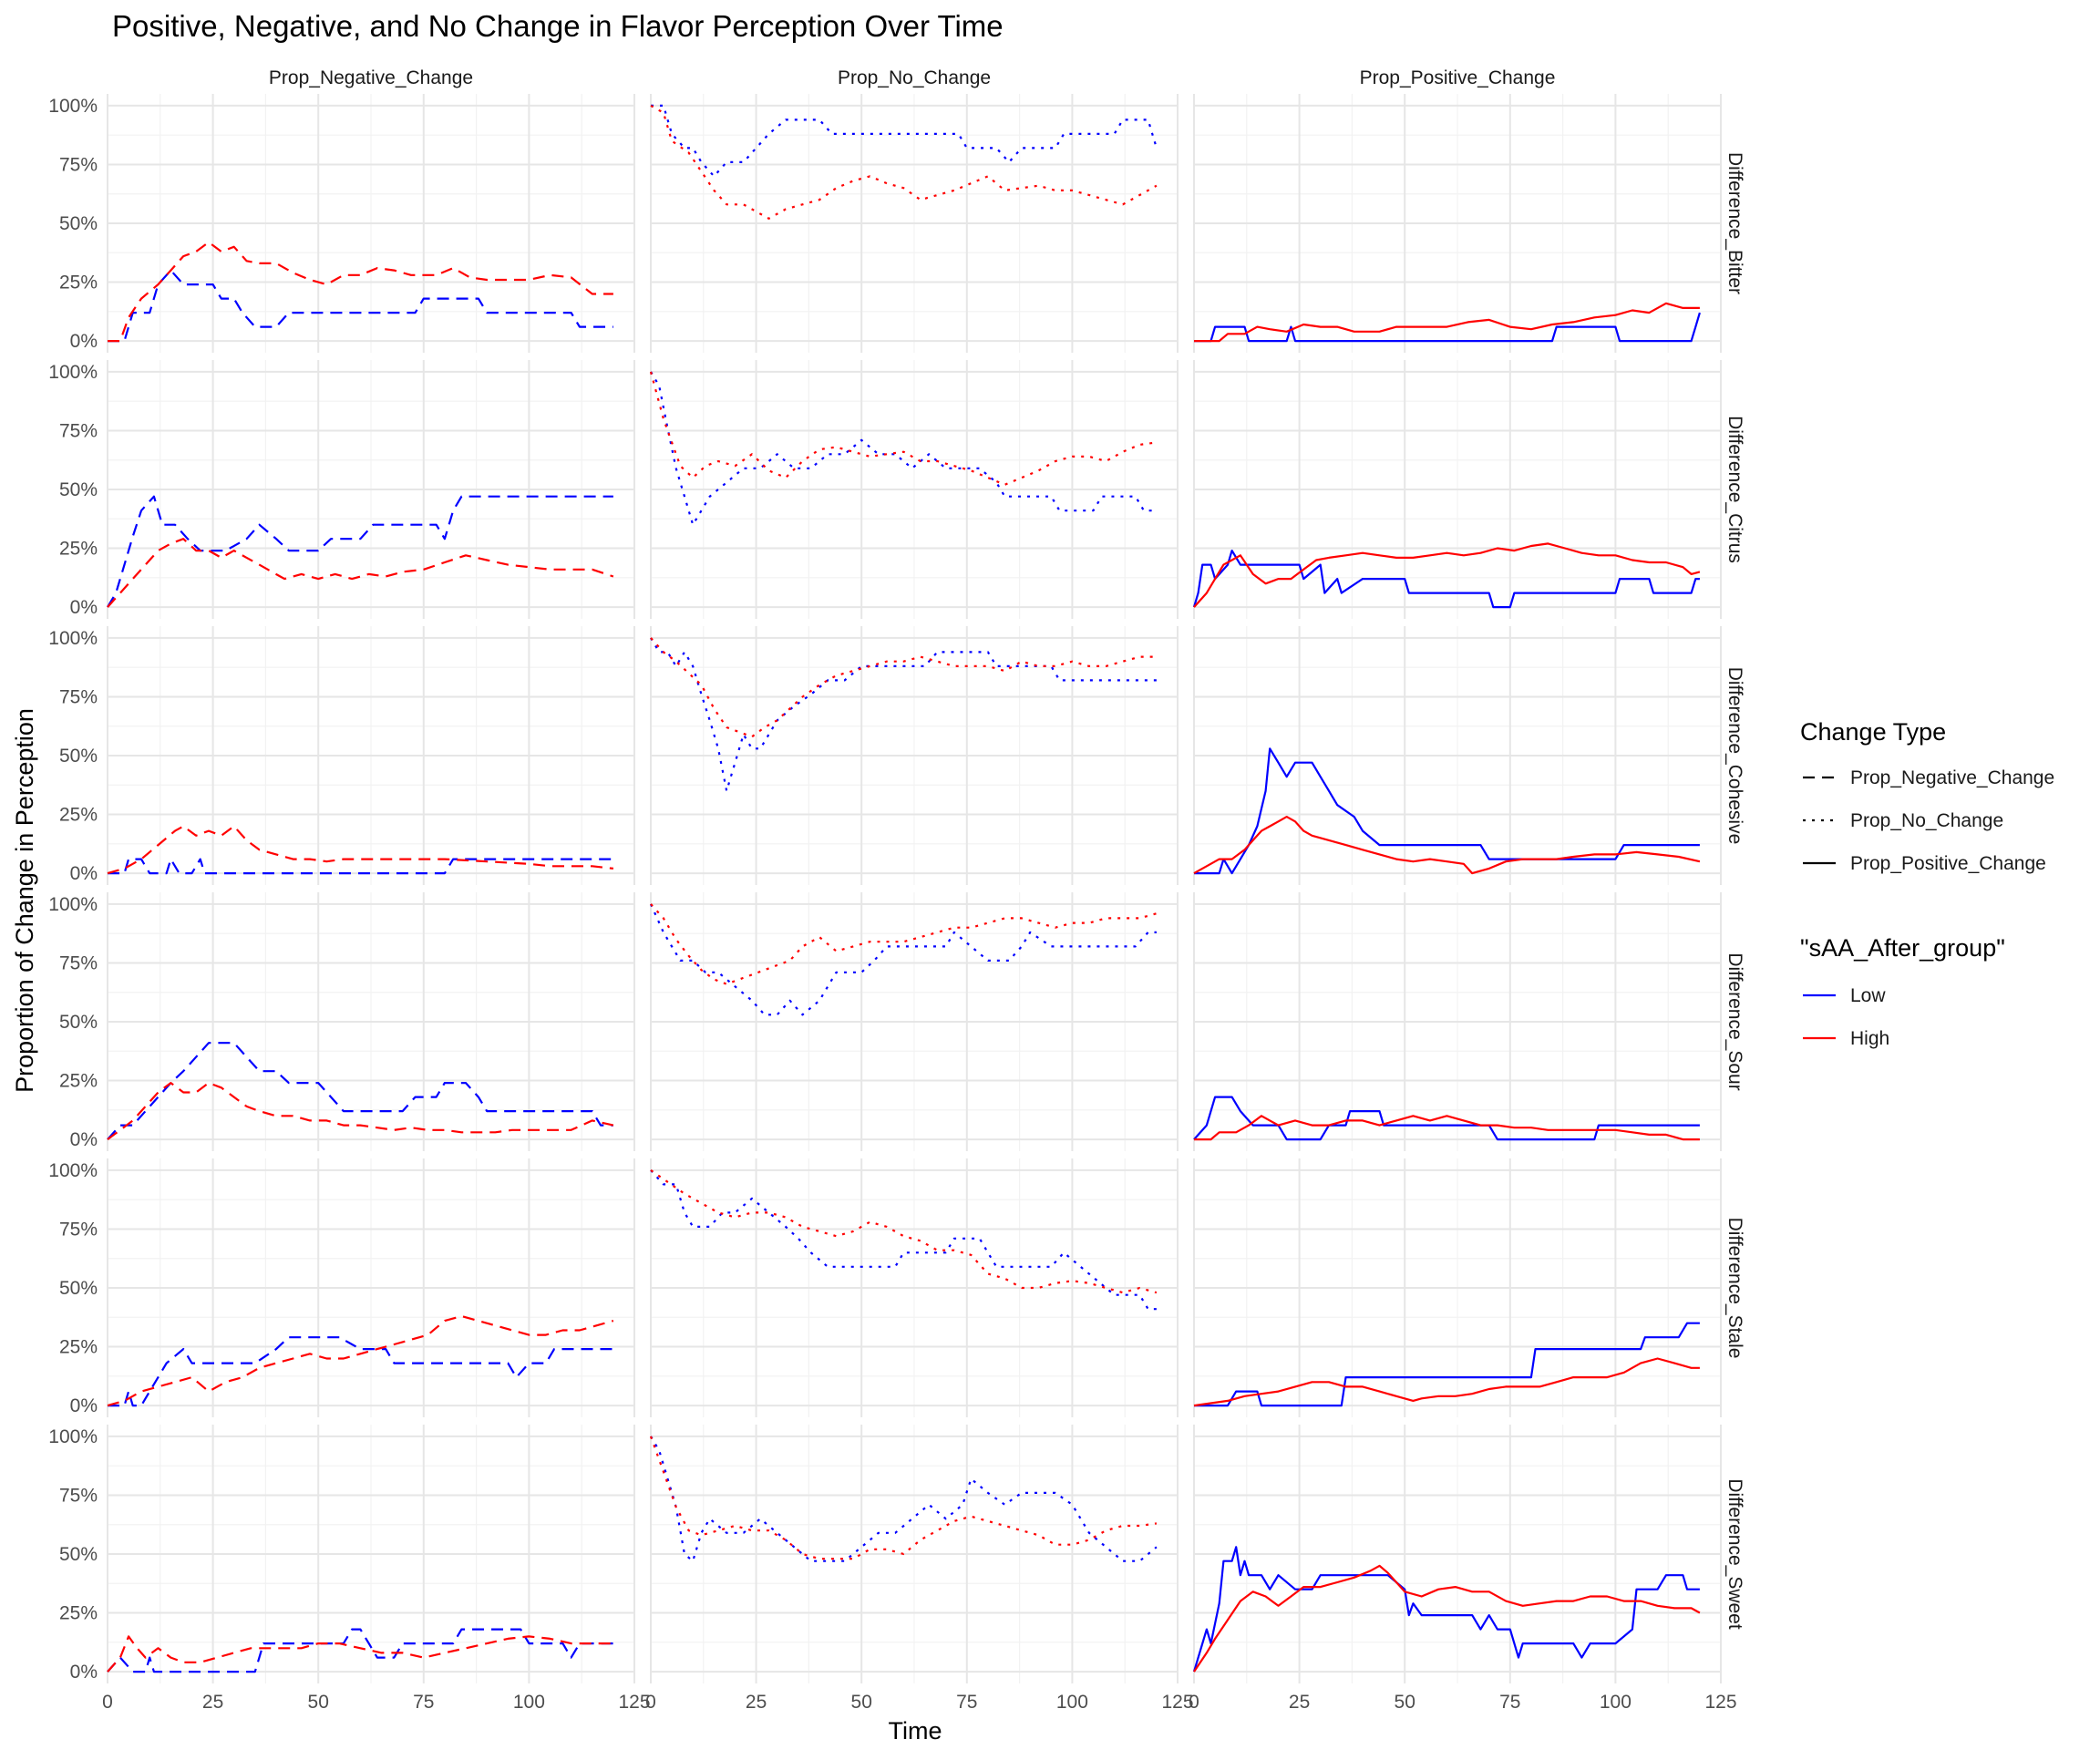  What do you see at coordinates (1952, 778) in the screenshot?
I see `legend-label-linetype: Prop_Negative_Change` at bounding box center [1952, 778].